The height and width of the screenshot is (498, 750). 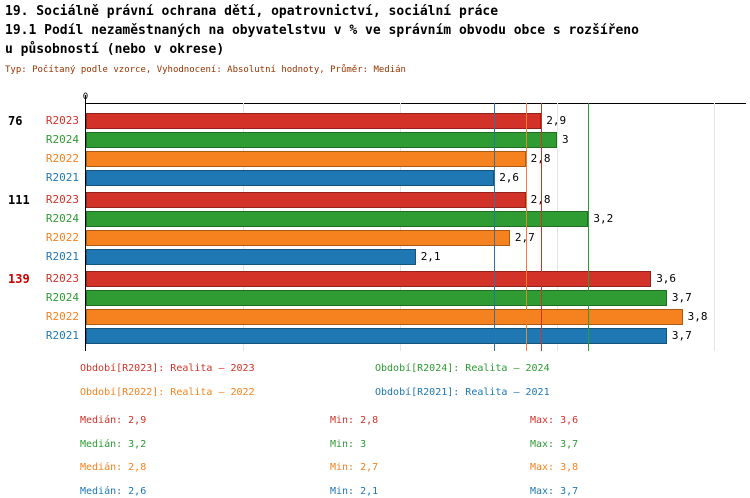 I want to click on stat-min: Min: 2,7, so click(x=354, y=467).